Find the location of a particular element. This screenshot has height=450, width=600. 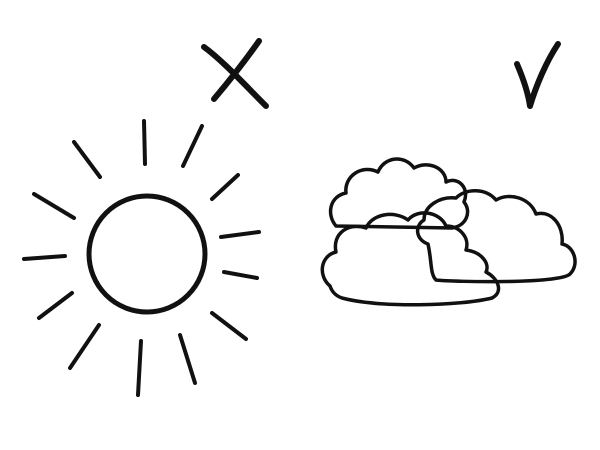

check-mark-icon is located at coordinates (537, 75).